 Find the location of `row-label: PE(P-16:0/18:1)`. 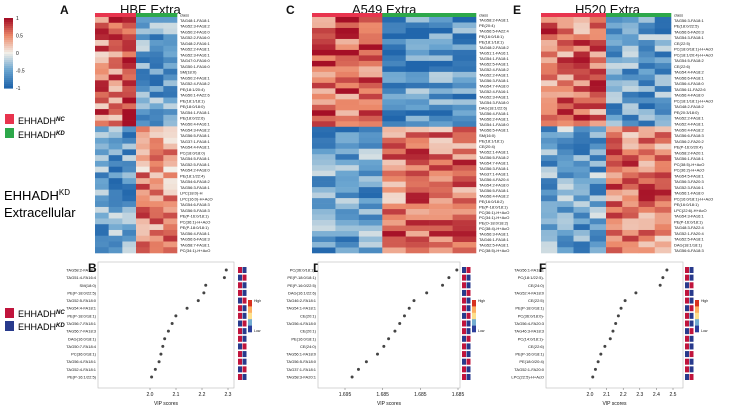

row-label: PE(P-16:0/18:1) is located at coordinates (688, 221).